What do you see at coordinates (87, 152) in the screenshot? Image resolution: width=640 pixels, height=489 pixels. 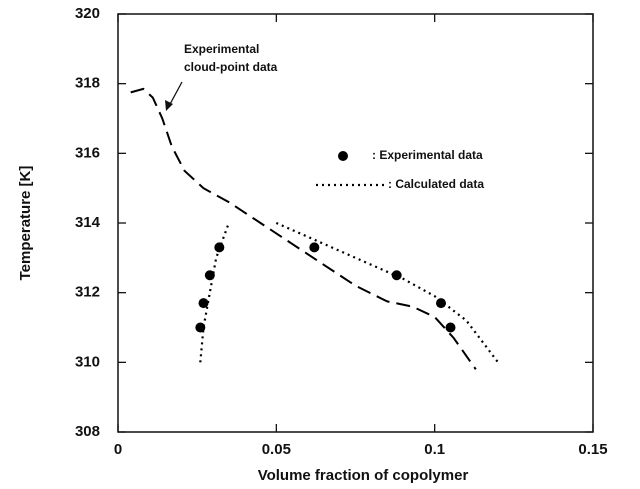 I see `y-tick-label: 316` at bounding box center [87, 152].